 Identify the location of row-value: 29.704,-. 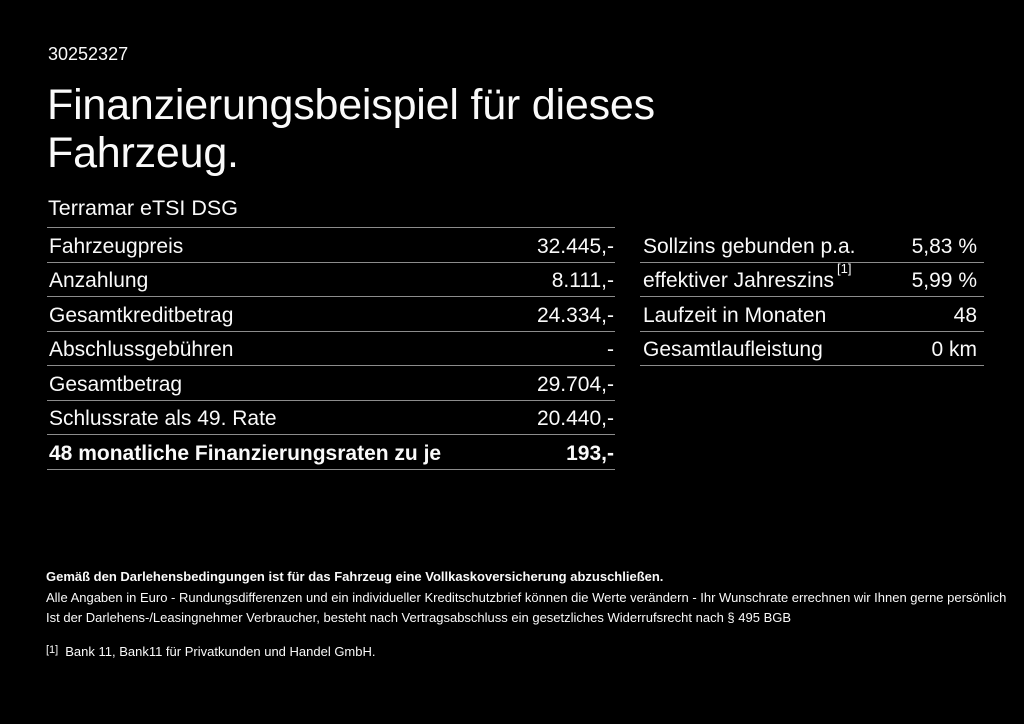
(575, 384).